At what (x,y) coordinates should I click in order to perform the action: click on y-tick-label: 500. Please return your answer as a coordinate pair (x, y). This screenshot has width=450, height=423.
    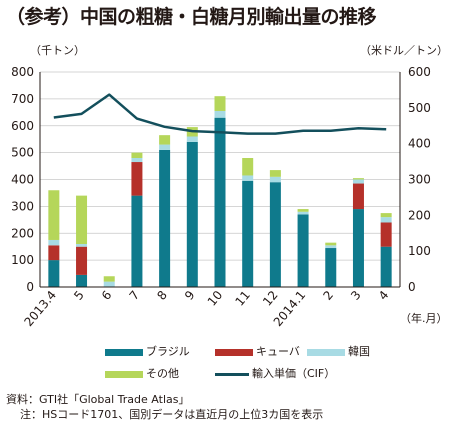
    Looking at the image, I should click on (22, 153).